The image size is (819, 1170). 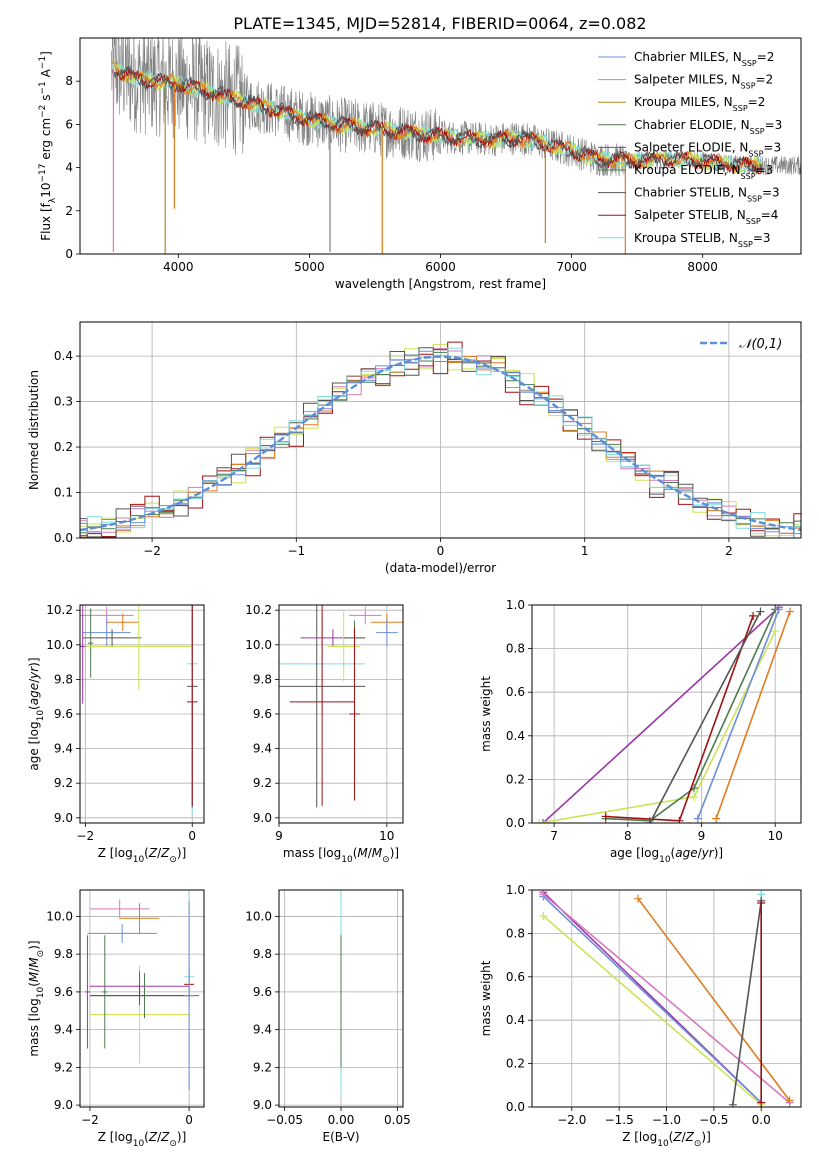 I want to click on y-tick-label: 0, so click(x=69, y=254).